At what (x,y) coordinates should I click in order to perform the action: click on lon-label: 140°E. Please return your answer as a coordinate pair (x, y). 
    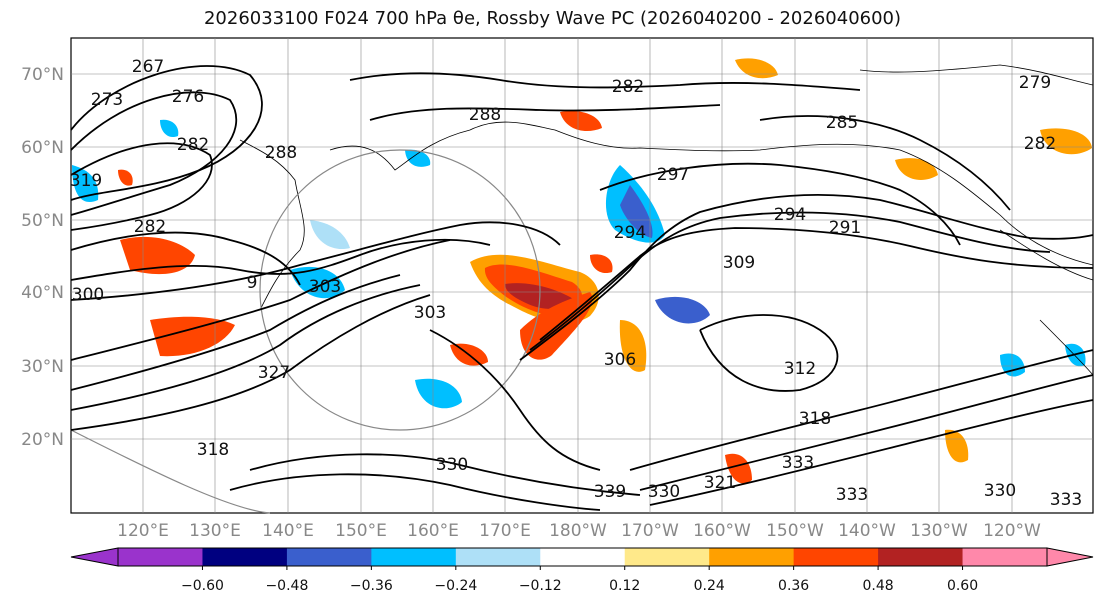
    Looking at the image, I should click on (288, 531).